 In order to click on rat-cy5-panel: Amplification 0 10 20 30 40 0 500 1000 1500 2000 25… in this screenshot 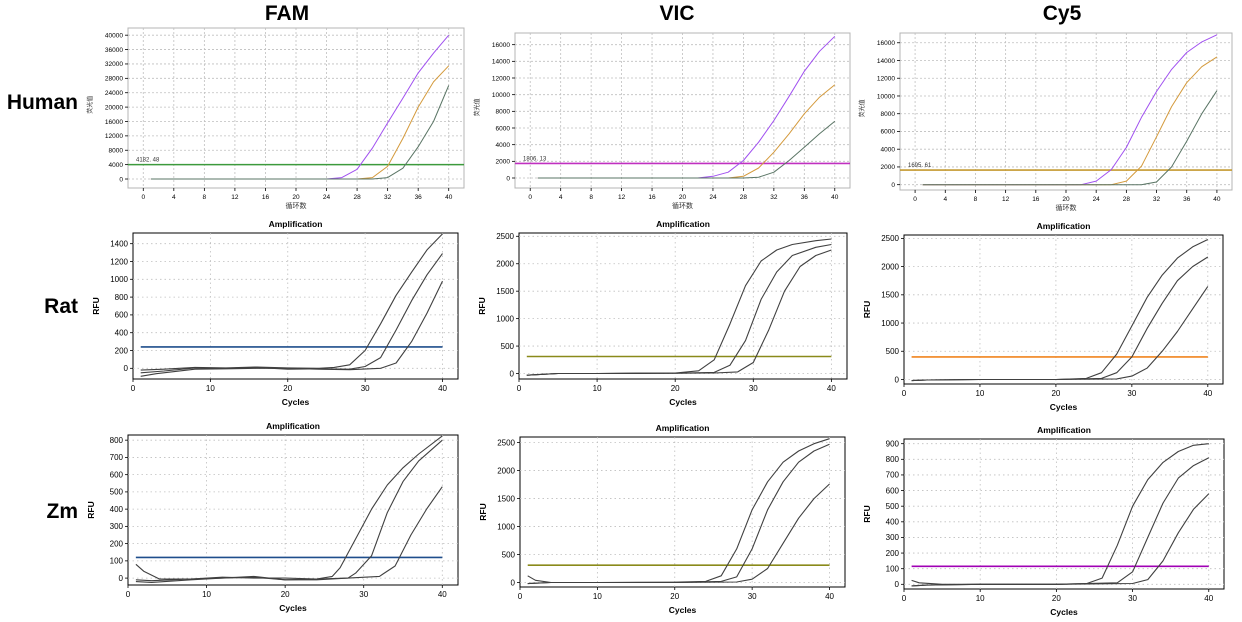, I will do `click(1043, 316)`.